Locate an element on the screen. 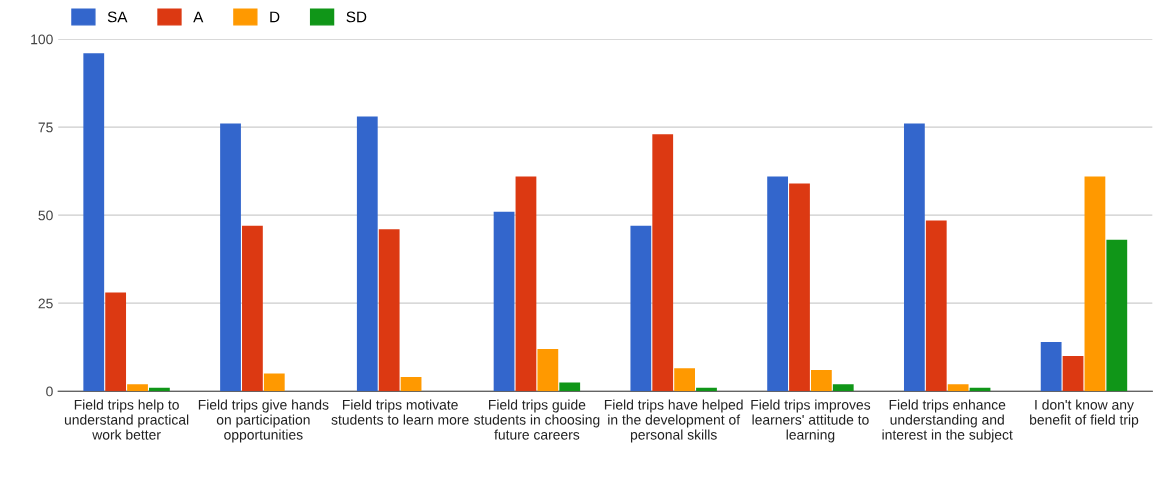 The width and height of the screenshot is (1164, 489). y-tick-label: 100 is located at coordinates (42, 39).